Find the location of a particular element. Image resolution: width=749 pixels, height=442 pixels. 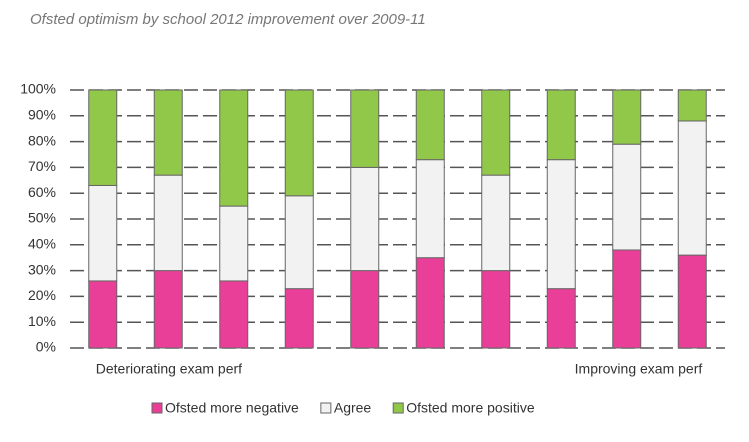

legend-label: Agree is located at coordinates (353, 408).